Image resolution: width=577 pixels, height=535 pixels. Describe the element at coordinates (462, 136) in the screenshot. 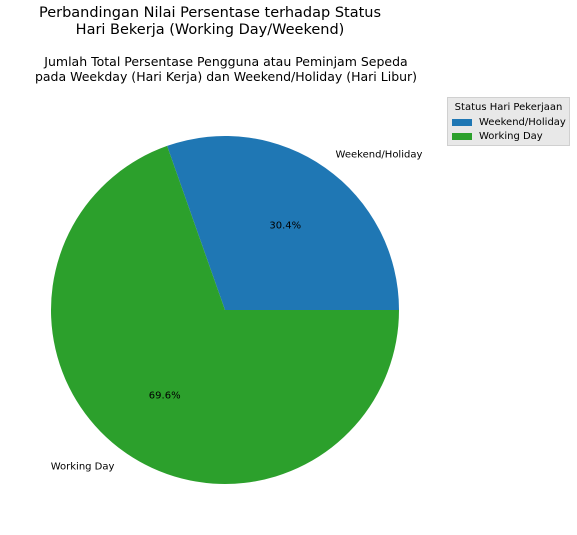

I see `legend-swatch-working-day` at that location.